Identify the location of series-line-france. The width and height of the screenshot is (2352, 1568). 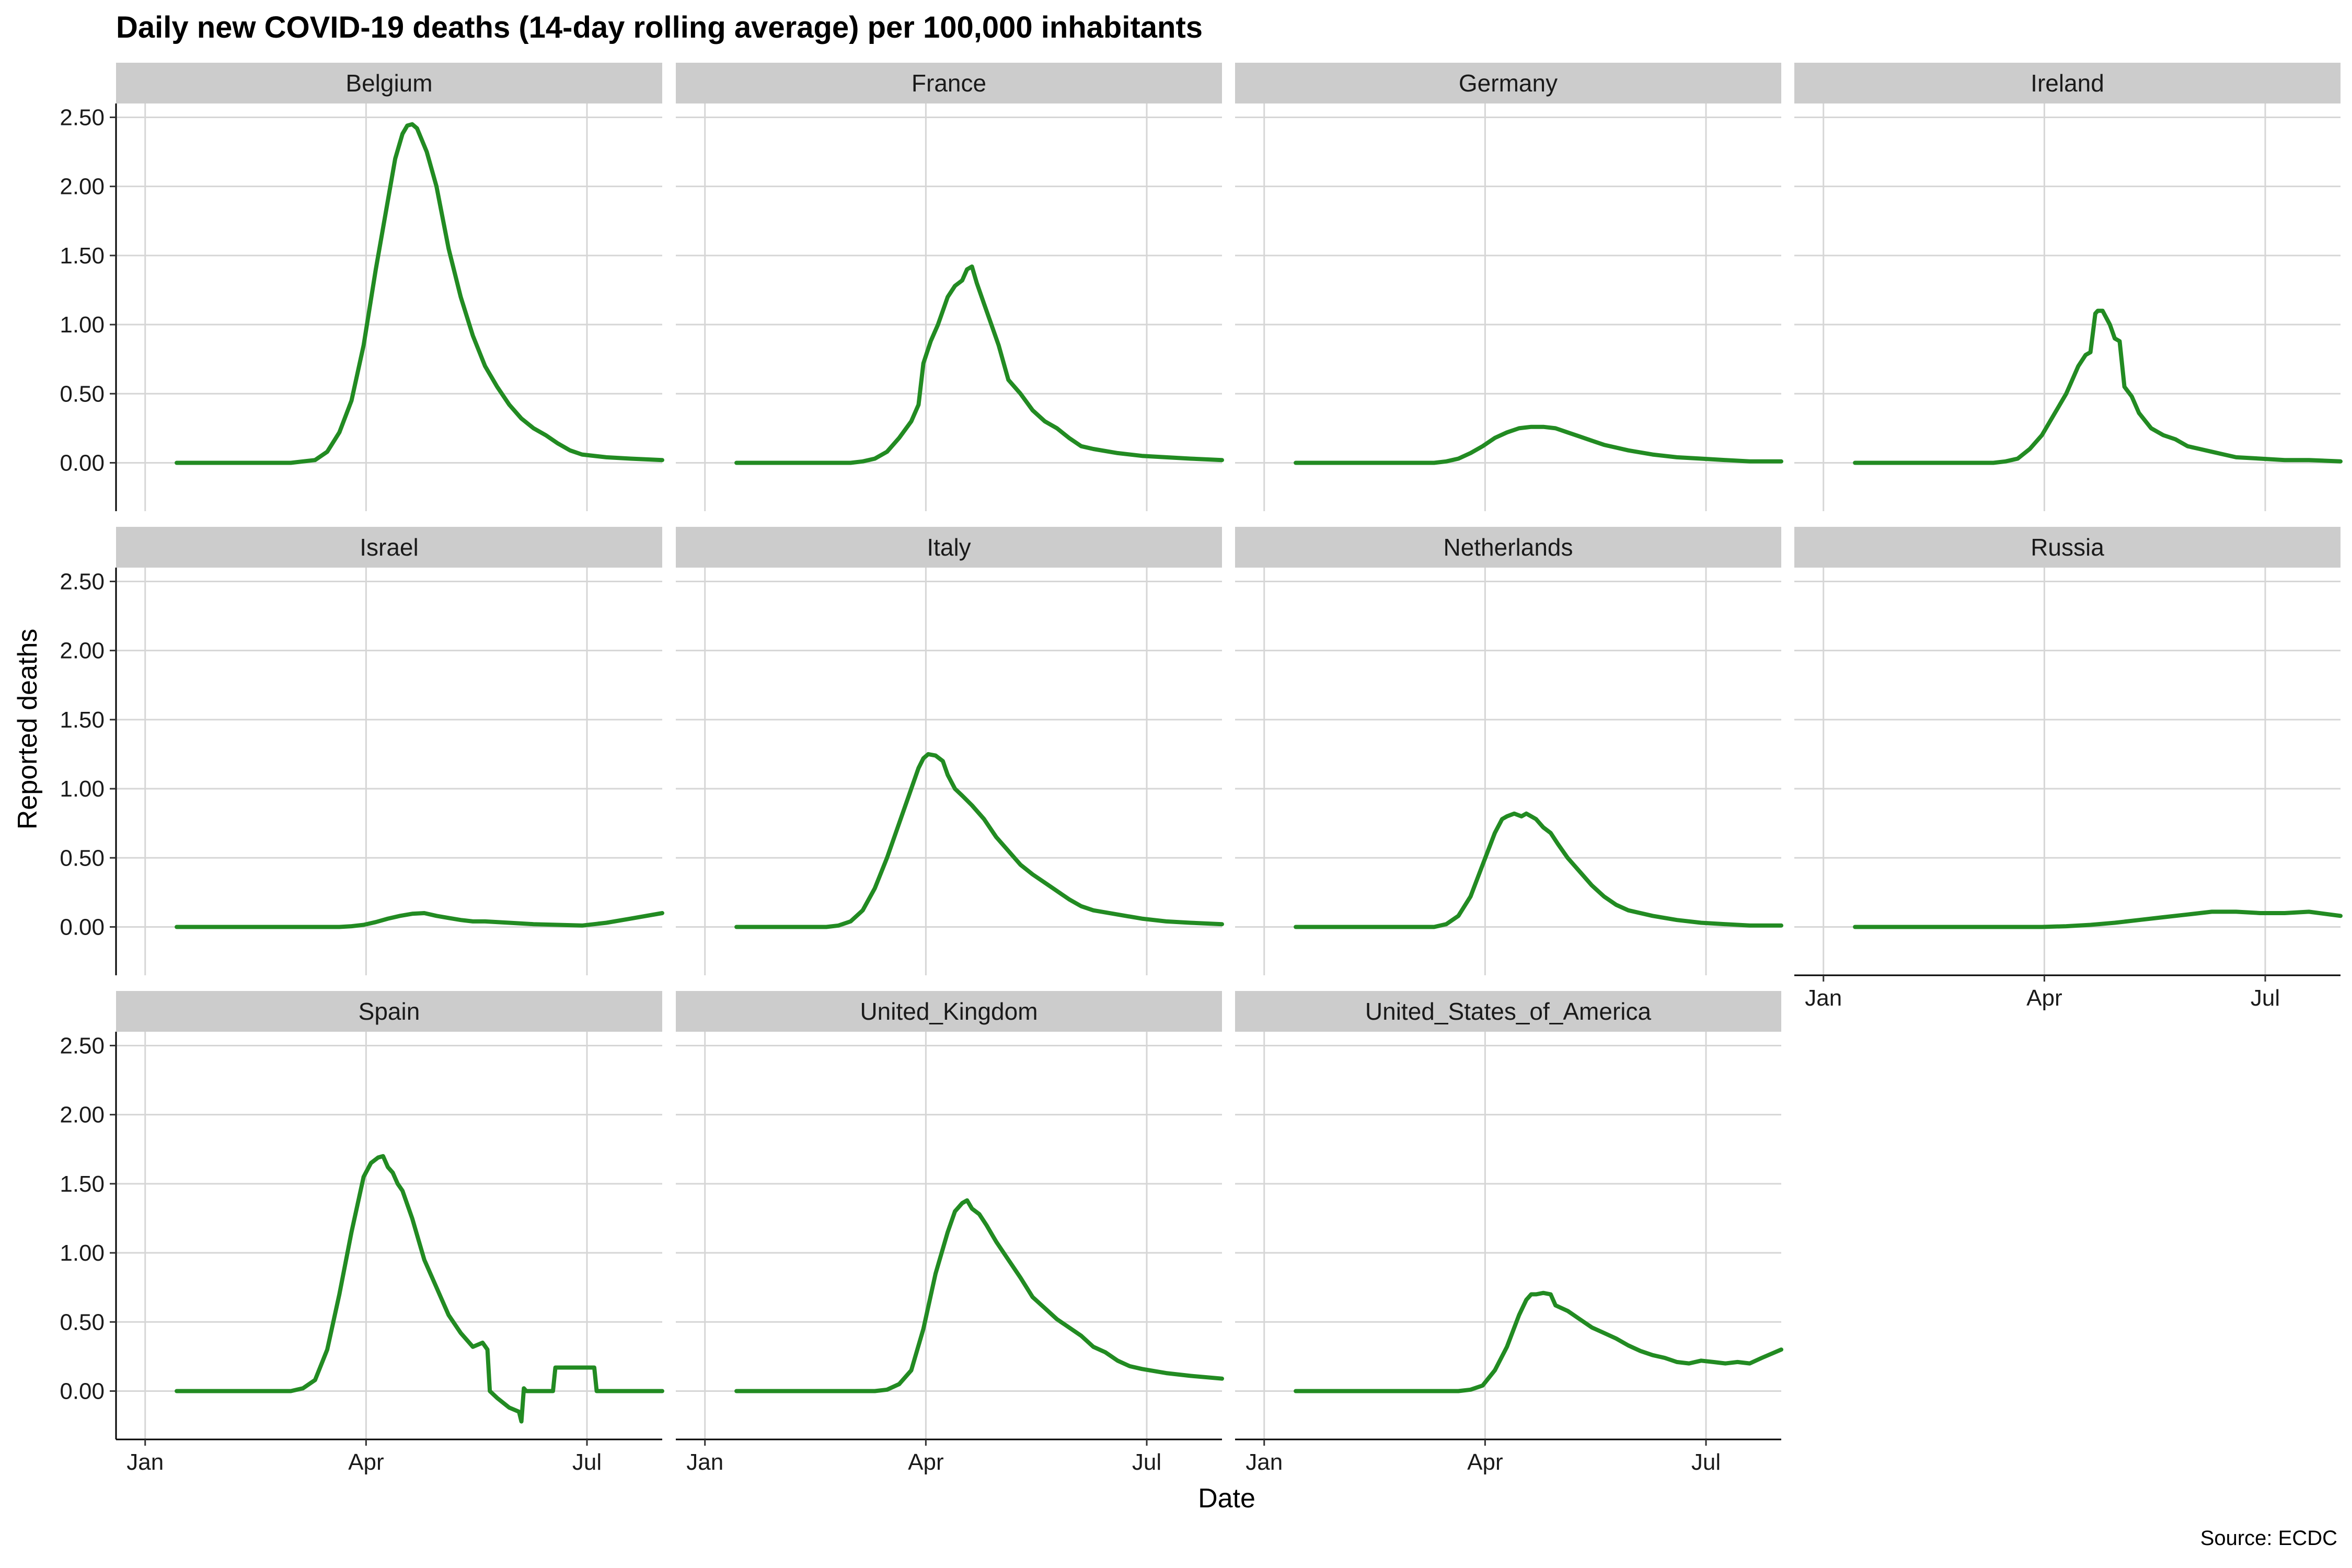
(979, 364).